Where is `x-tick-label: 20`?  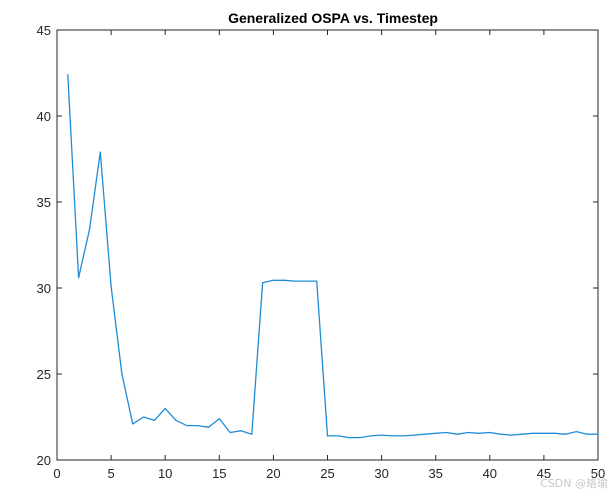
x-tick-label: 20 is located at coordinates (273, 473).